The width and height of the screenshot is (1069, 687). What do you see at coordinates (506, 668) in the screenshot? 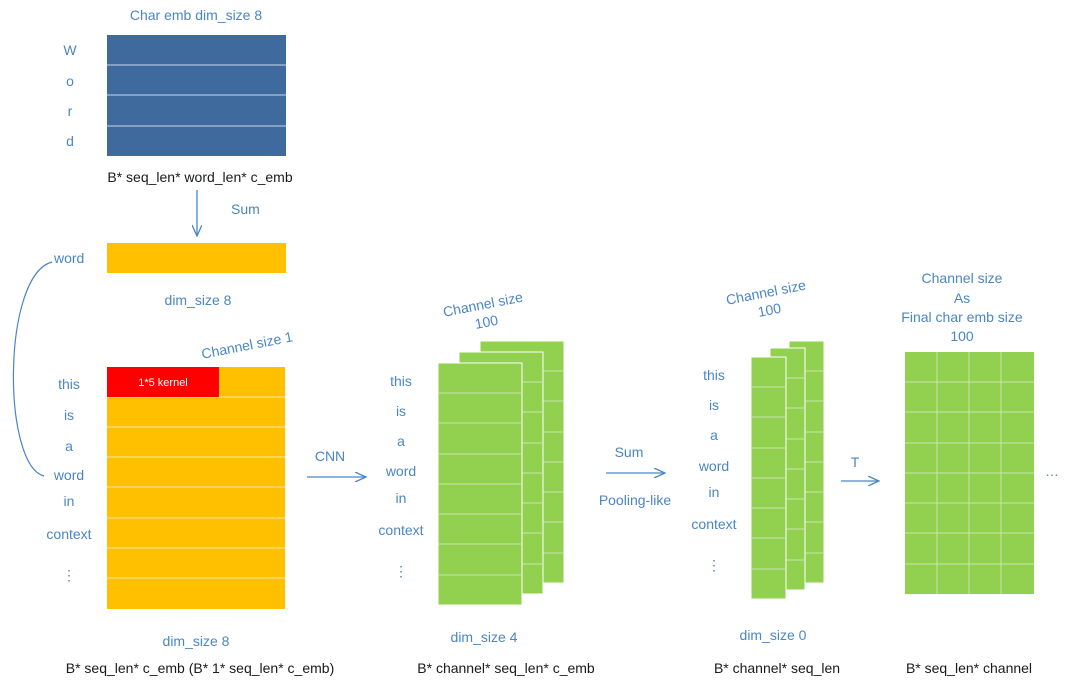
I see `cnn-shape: B* channel* seq_len* c_emb` at bounding box center [506, 668].